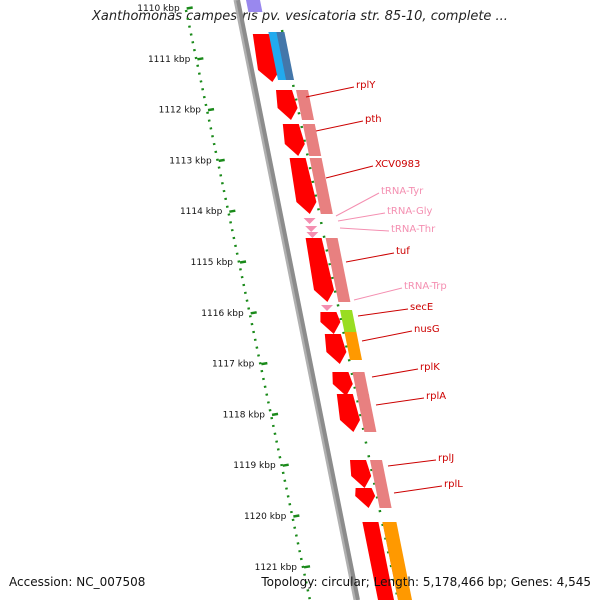  I want to click on gene-strip-orange-bottom, so click(397, 561).